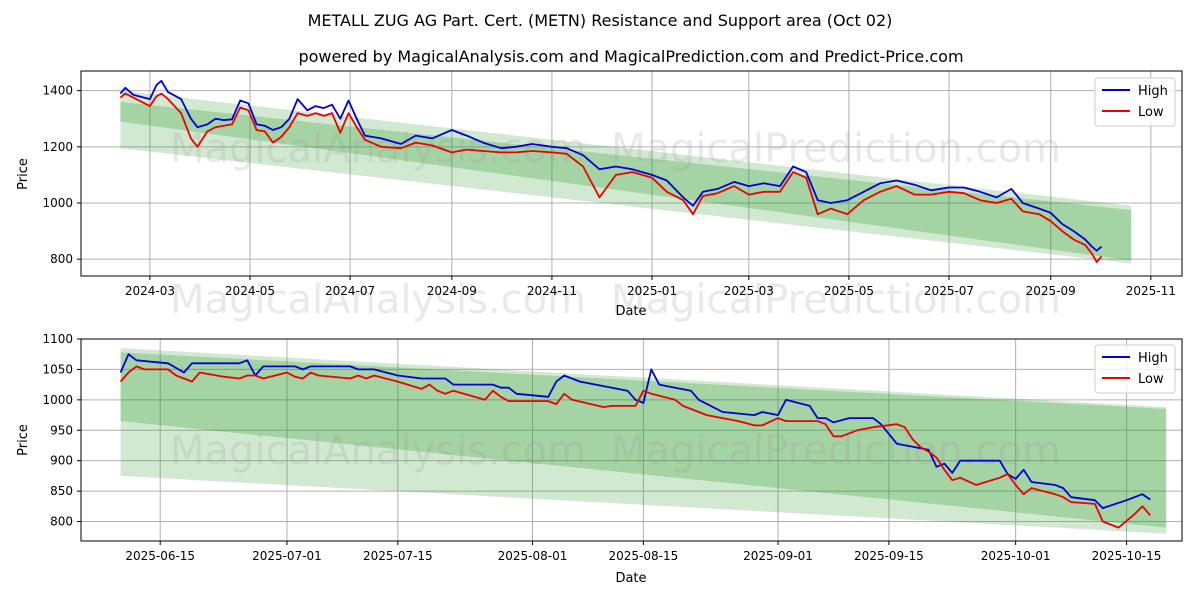  I want to click on x-tick-label: 2025-06-15, so click(160, 556).